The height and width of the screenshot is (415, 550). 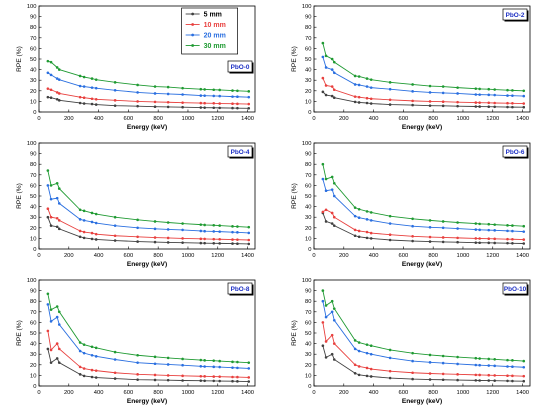 I want to click on x-tick-label: 600, so click(x=404, y=119).